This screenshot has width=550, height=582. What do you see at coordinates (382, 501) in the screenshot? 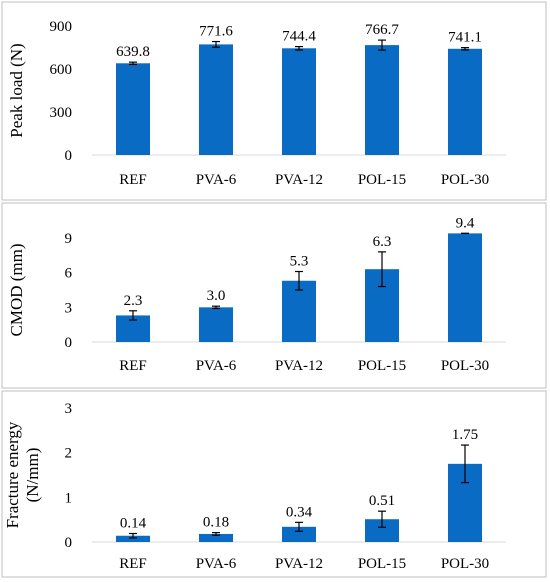
I see `data-label: 0.51` at bounding box center [382, 501].